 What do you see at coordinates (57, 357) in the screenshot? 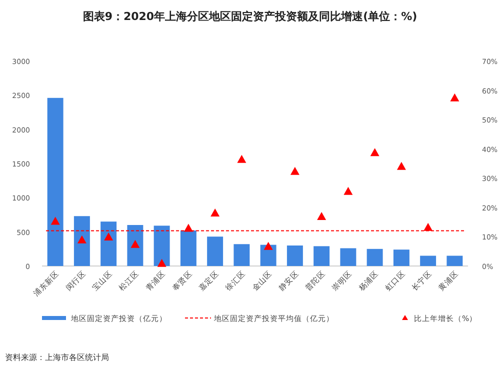
I see `text: 资料来源：上海市各区统计局` at bounding box center [57, 357].